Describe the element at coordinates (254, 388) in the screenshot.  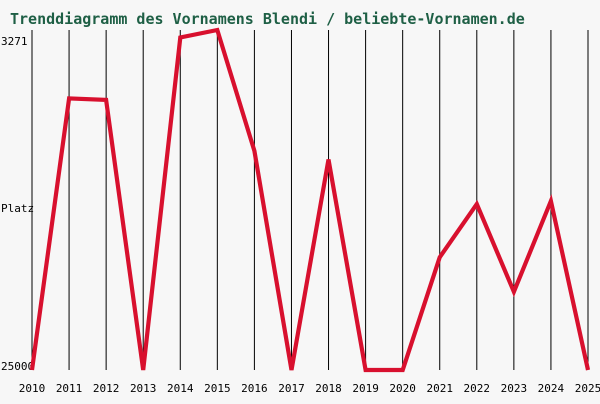
I see `x-tick-label: 2016` at that location.